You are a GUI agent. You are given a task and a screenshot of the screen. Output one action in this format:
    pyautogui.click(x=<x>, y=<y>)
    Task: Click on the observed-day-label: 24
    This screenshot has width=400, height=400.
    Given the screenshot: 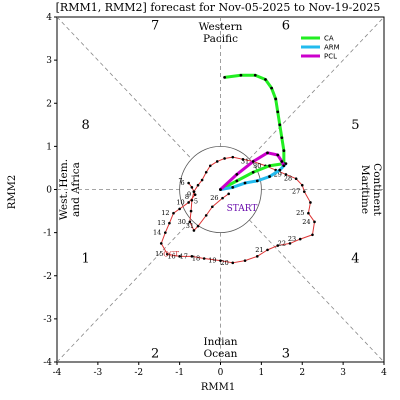 What is the action you would take?
    pyautogui.click(x=306, y=222)
    